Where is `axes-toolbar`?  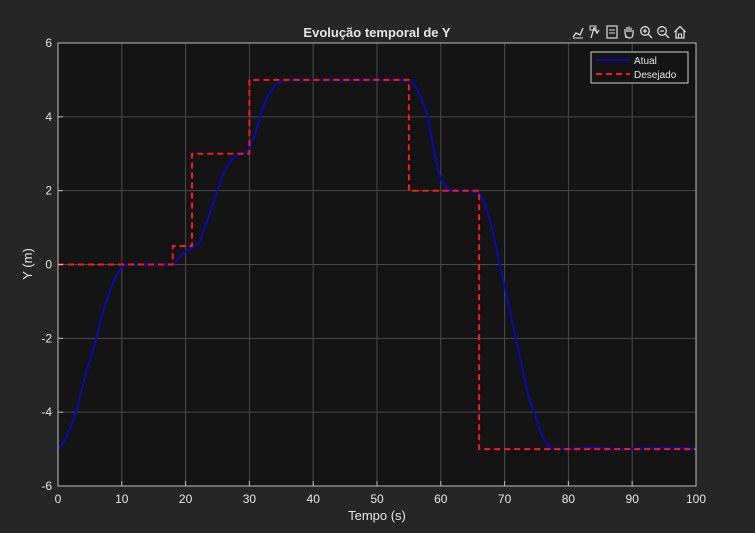
axes-toolbar is located at coordinates (628, 31).